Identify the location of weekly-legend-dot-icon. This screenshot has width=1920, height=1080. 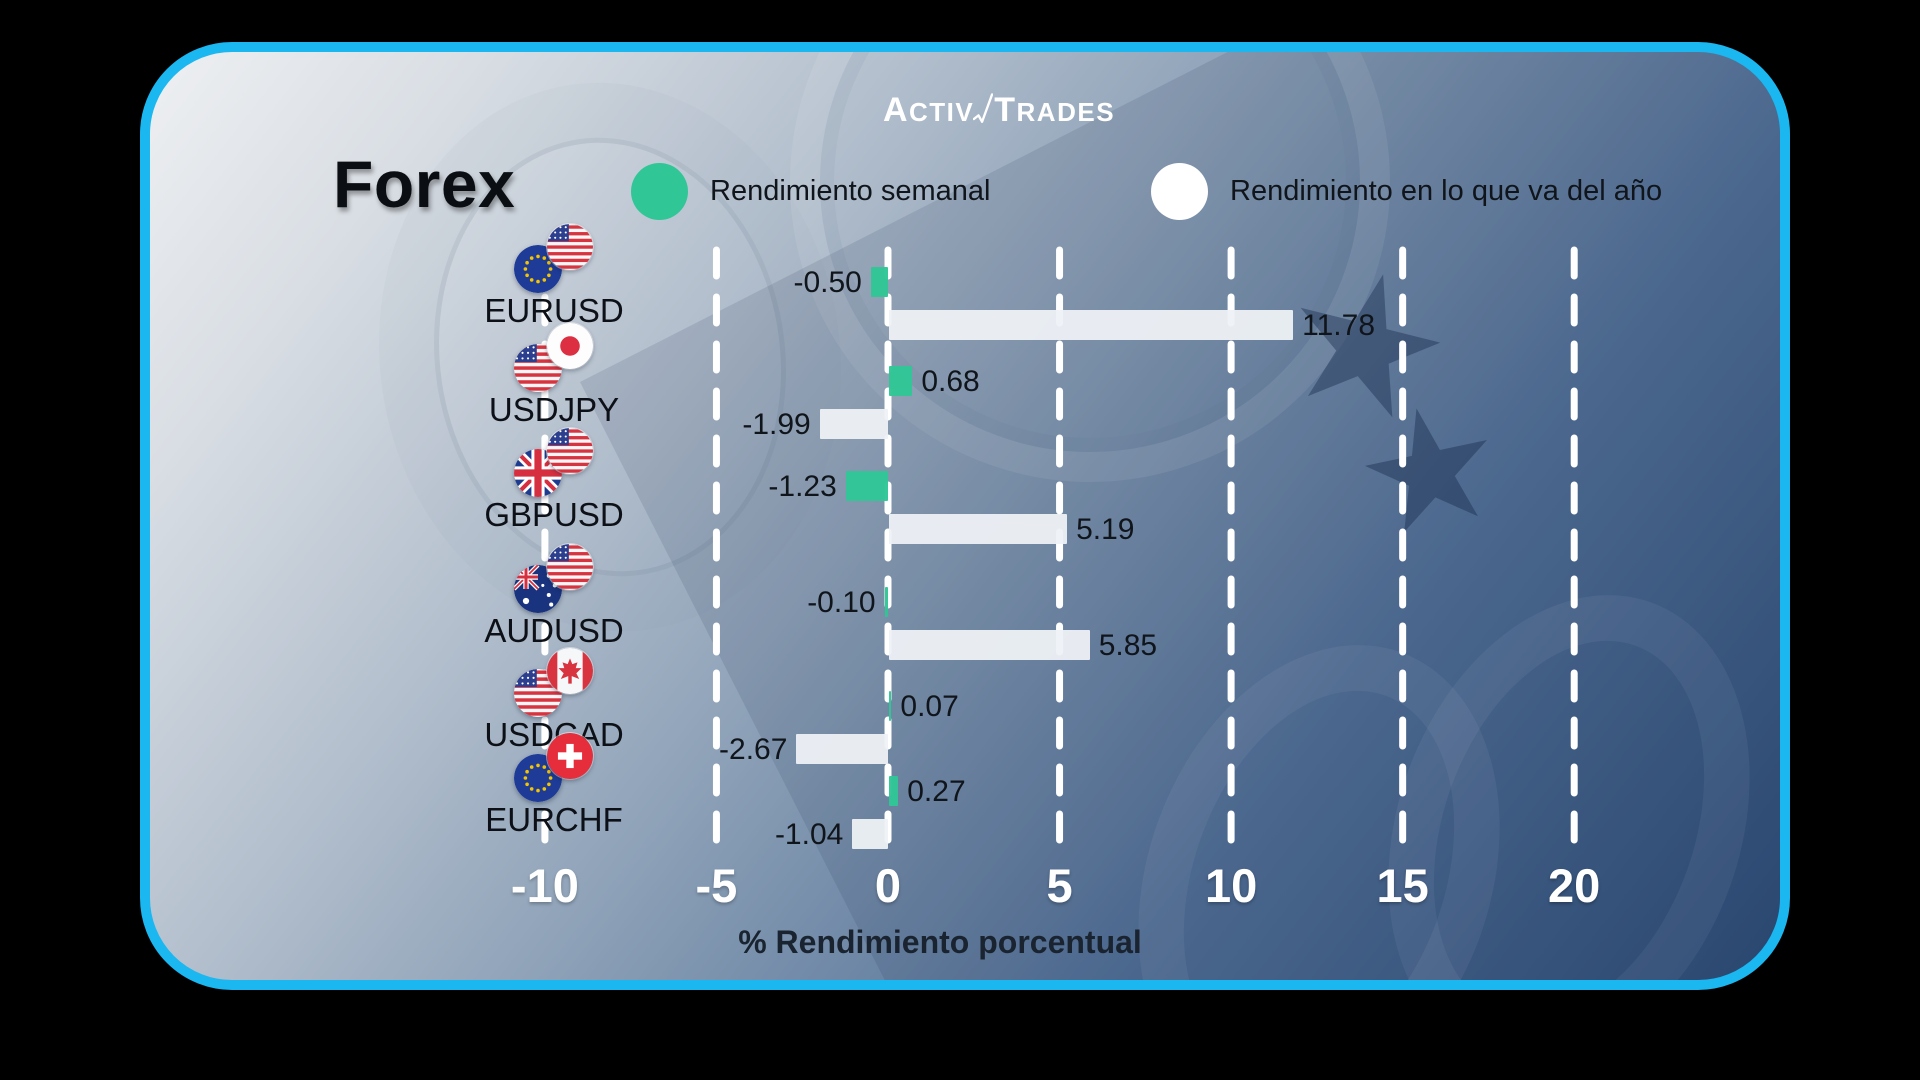
(659, 191).